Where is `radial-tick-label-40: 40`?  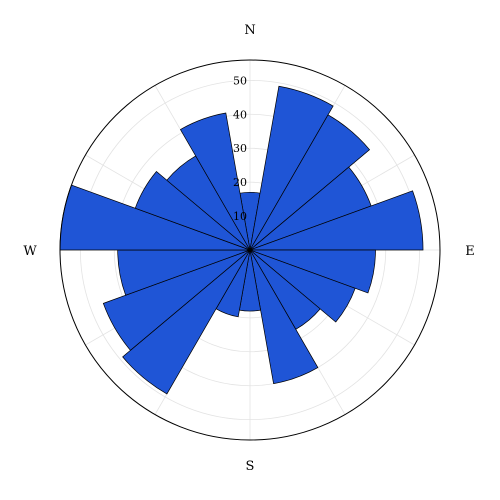
radial-tick-label-40: 40 is located at coordinates (240, 114).